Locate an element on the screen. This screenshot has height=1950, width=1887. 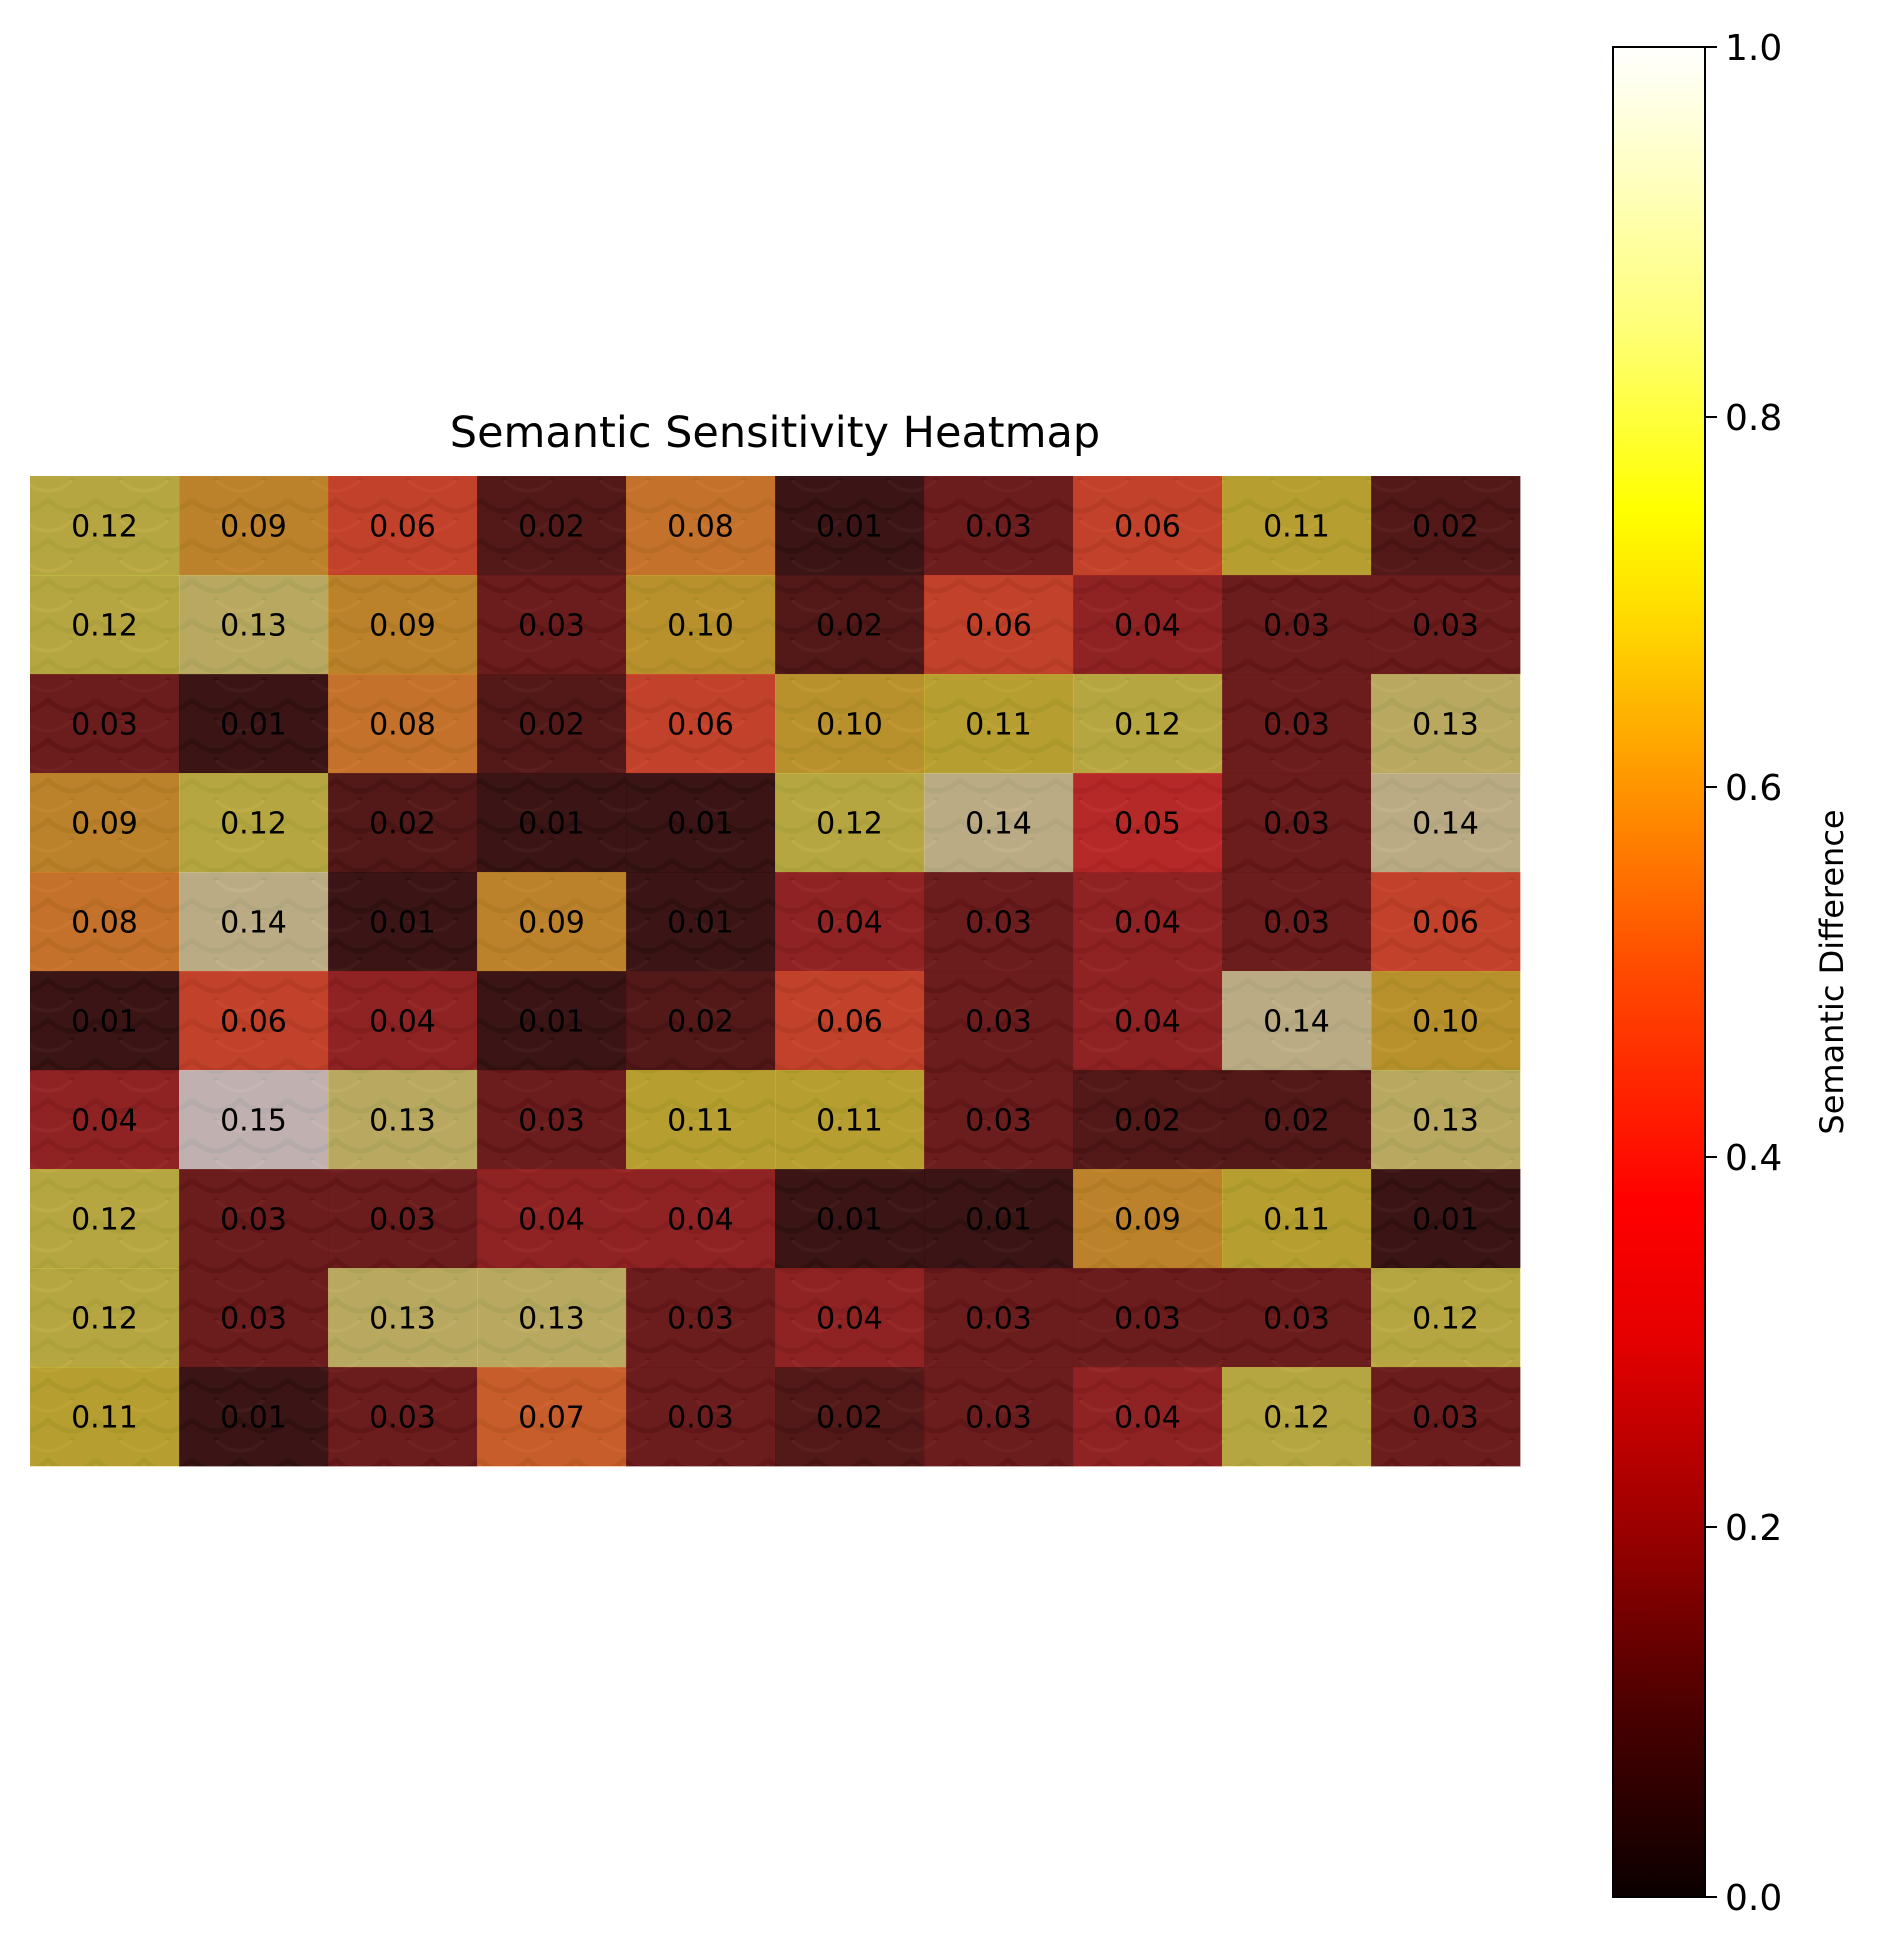
colorbar-tick-label: 0.8 is located at coordinates (1753, 418).